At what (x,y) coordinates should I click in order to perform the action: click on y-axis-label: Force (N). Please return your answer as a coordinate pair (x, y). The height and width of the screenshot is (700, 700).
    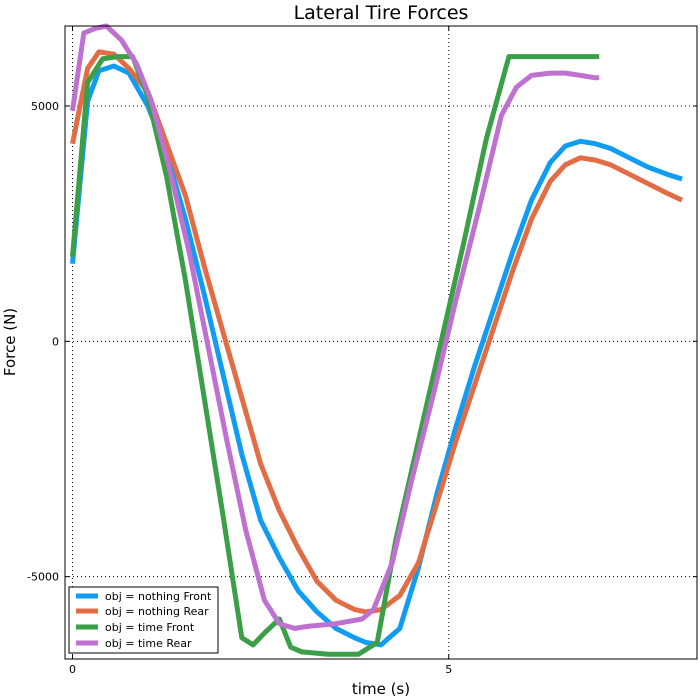
    Looking at the image, I should click on (10, 342).